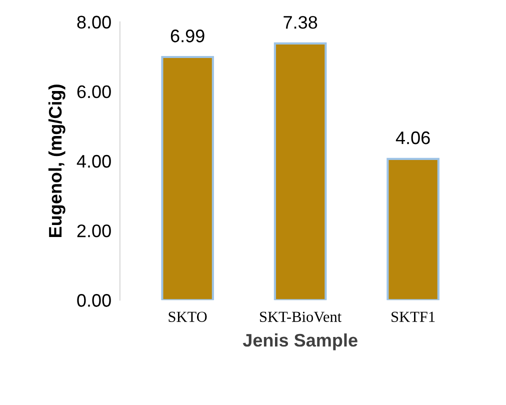  What do you see at coordinates (187, 36) in the screenshot?
I see `data-label: 6.99` at bounding box center [187, 36].